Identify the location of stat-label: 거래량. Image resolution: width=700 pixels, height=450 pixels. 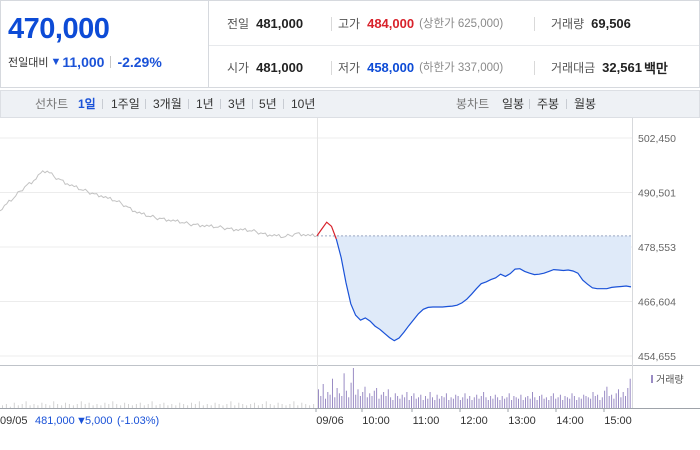
(568, 23).